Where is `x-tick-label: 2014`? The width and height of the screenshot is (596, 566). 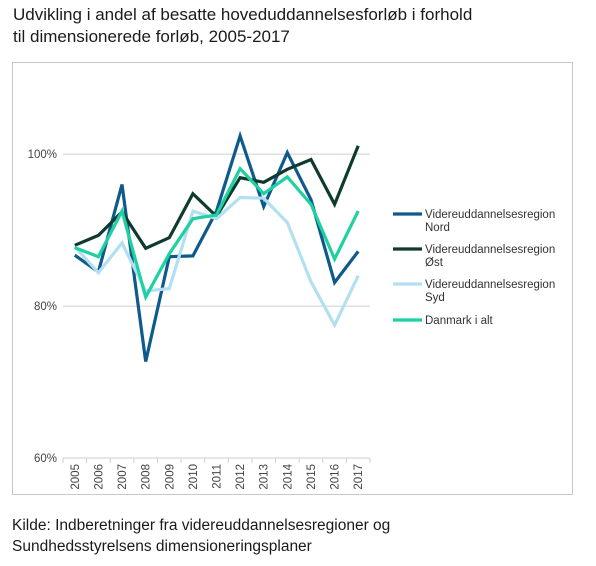 x-tick-label: 2014 is located at coordinates (288, 476).